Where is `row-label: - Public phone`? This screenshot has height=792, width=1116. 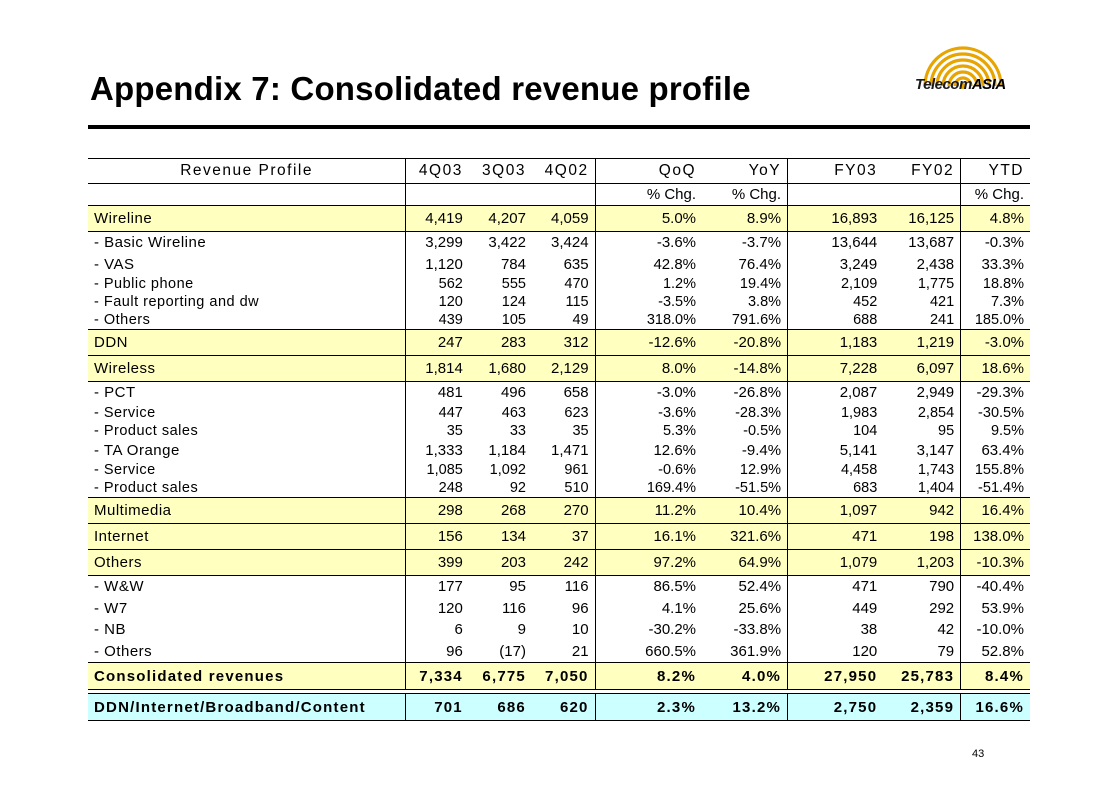
row-label: - Public phone is located at coordinates (247, 284).